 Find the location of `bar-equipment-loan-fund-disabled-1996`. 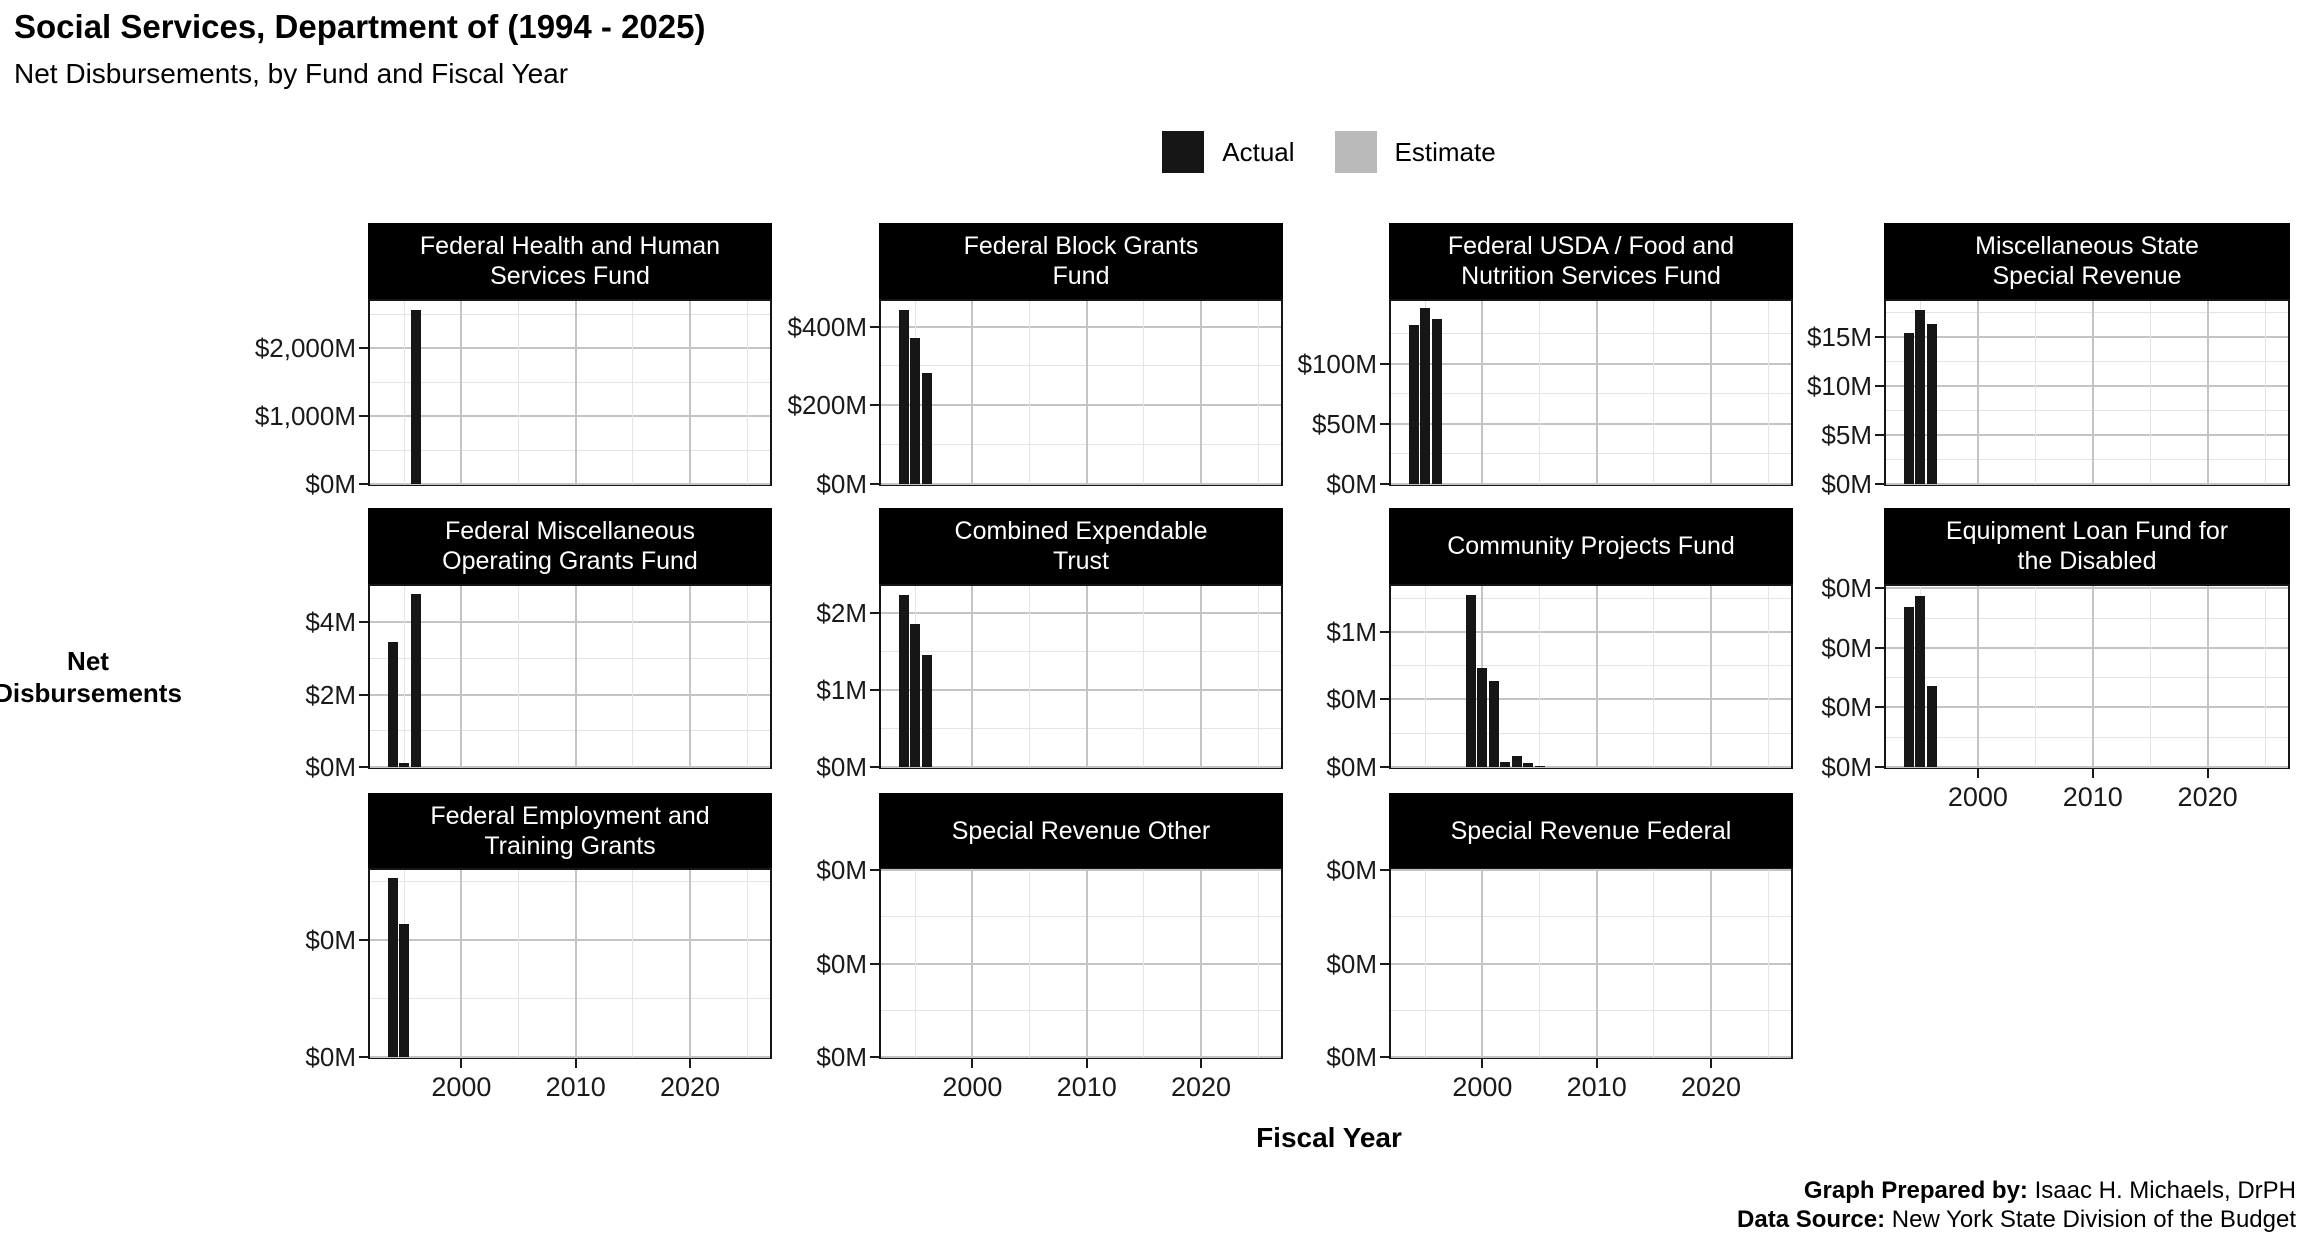

bar-equipment-loan-fund-disabled-1996 is located at coordinates (1931, 726).